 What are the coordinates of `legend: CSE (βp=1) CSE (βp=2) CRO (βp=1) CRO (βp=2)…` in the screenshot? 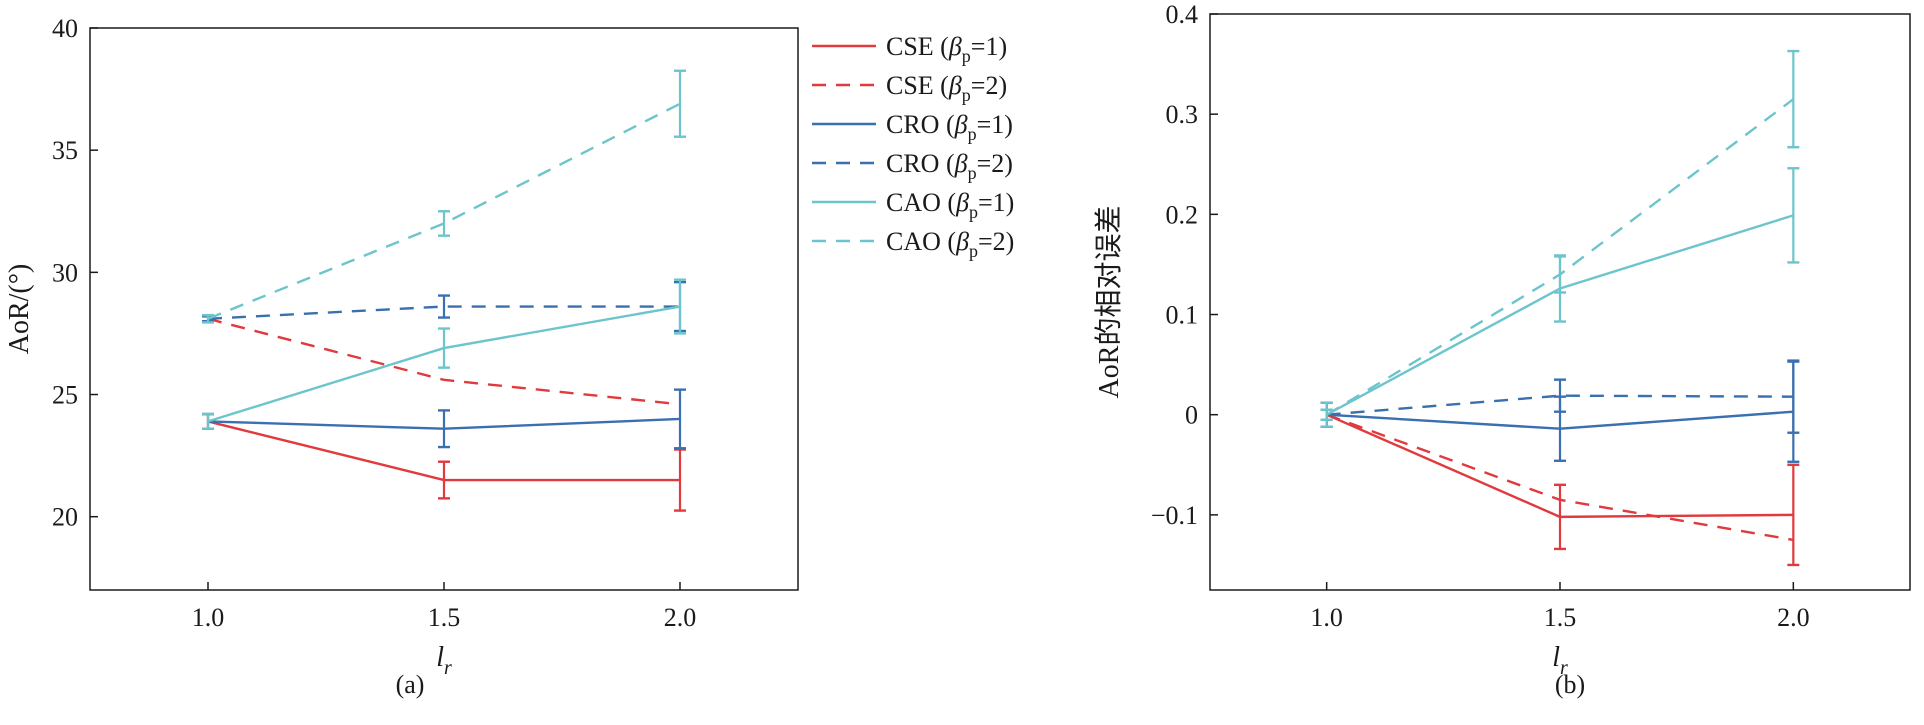 It's located at (913, 146).